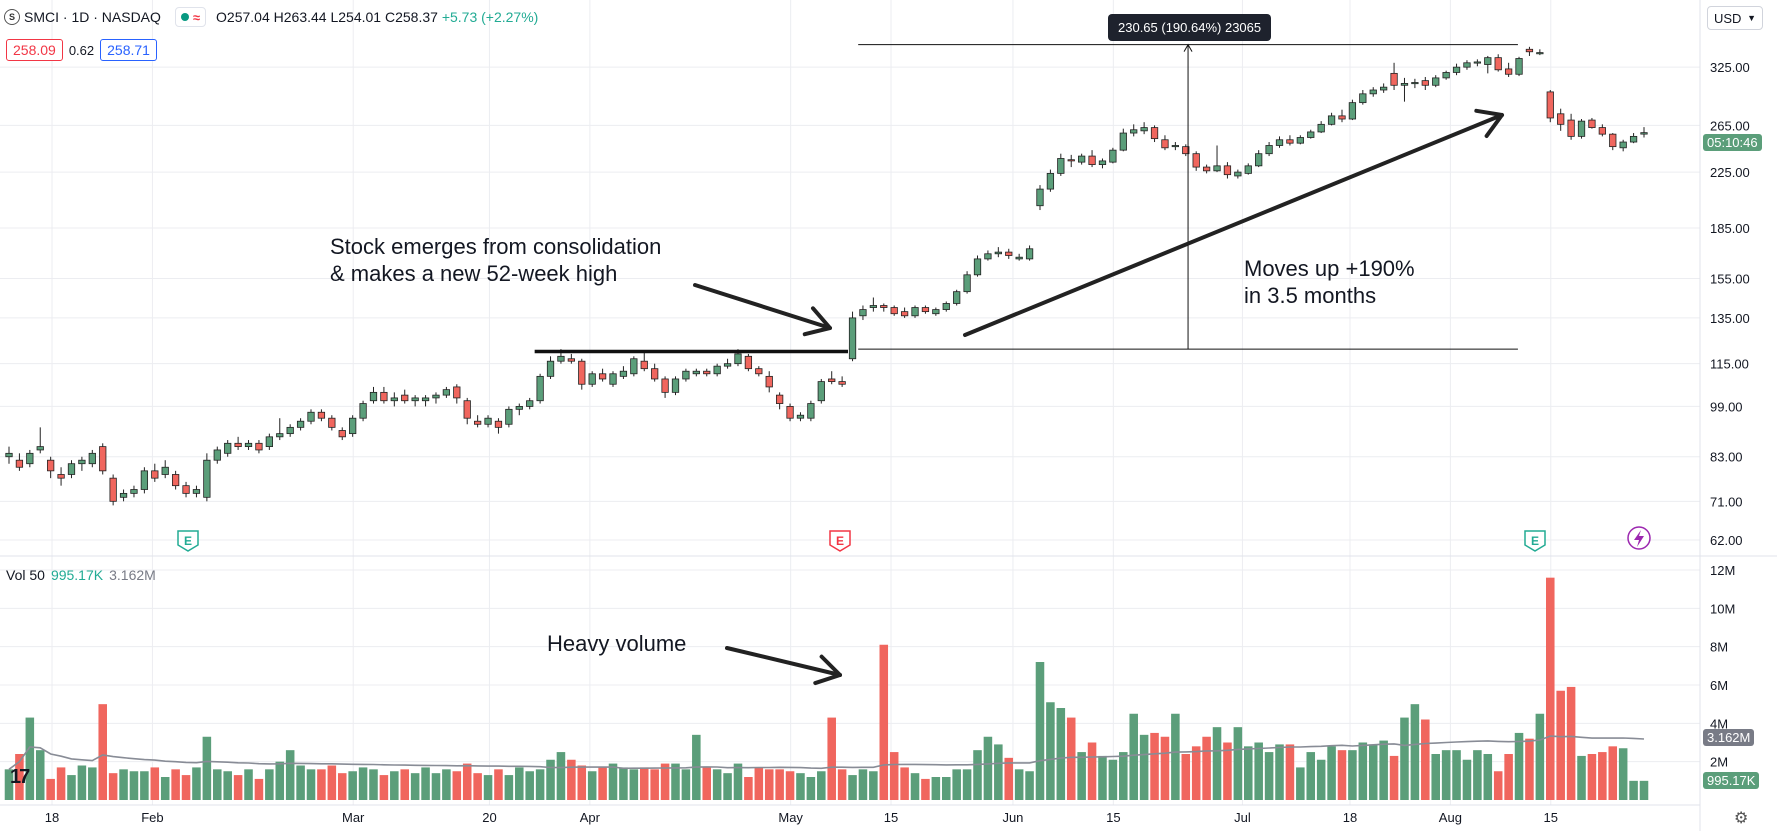 Image resolution: width=1777 pixels, height=831 pixels. What do you see at coordinates (34, 50) in the screenshot?
I see `sell-button: 258.09` at bounding box center [34, 50].